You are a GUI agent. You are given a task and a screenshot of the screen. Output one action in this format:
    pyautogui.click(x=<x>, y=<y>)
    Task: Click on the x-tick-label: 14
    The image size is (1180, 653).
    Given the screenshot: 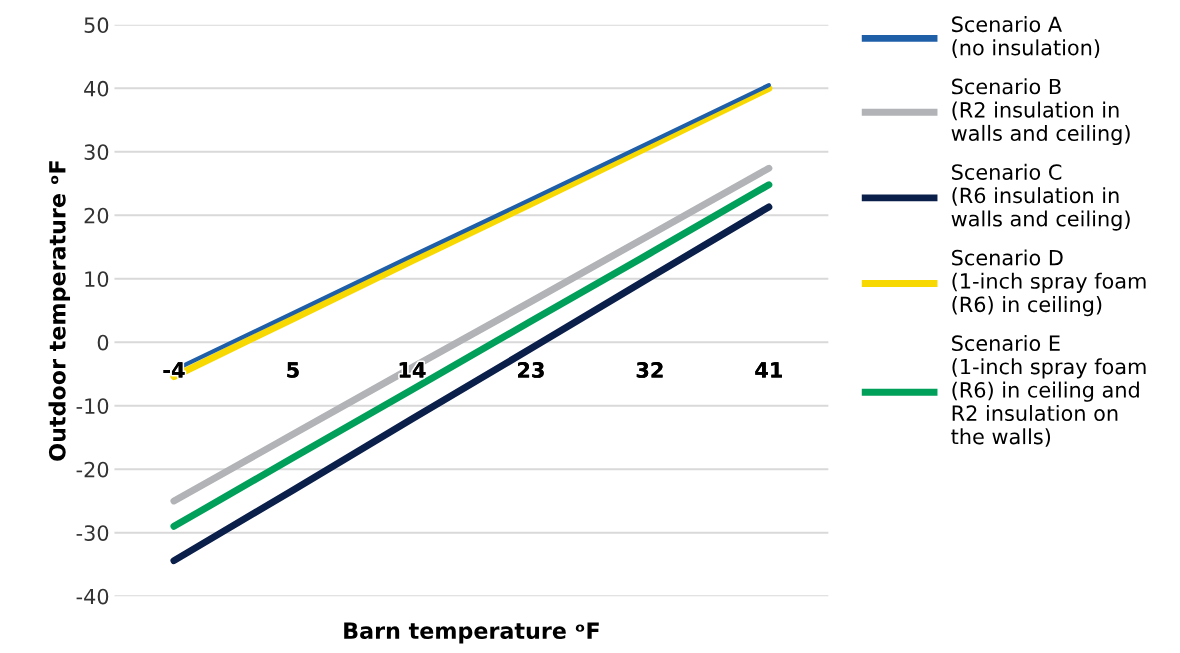 What is the action you would take?
    pyautogui.click(x=412, y=370)
    